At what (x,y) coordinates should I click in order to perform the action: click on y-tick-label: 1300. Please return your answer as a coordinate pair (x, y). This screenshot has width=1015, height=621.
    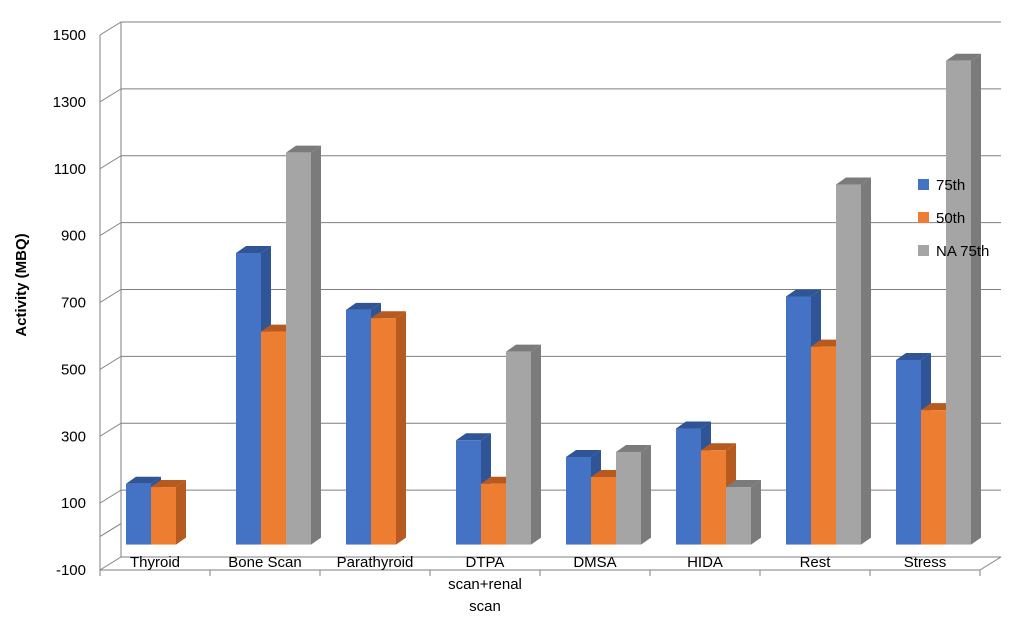
    Looking at the image, I should click on (69, 102).